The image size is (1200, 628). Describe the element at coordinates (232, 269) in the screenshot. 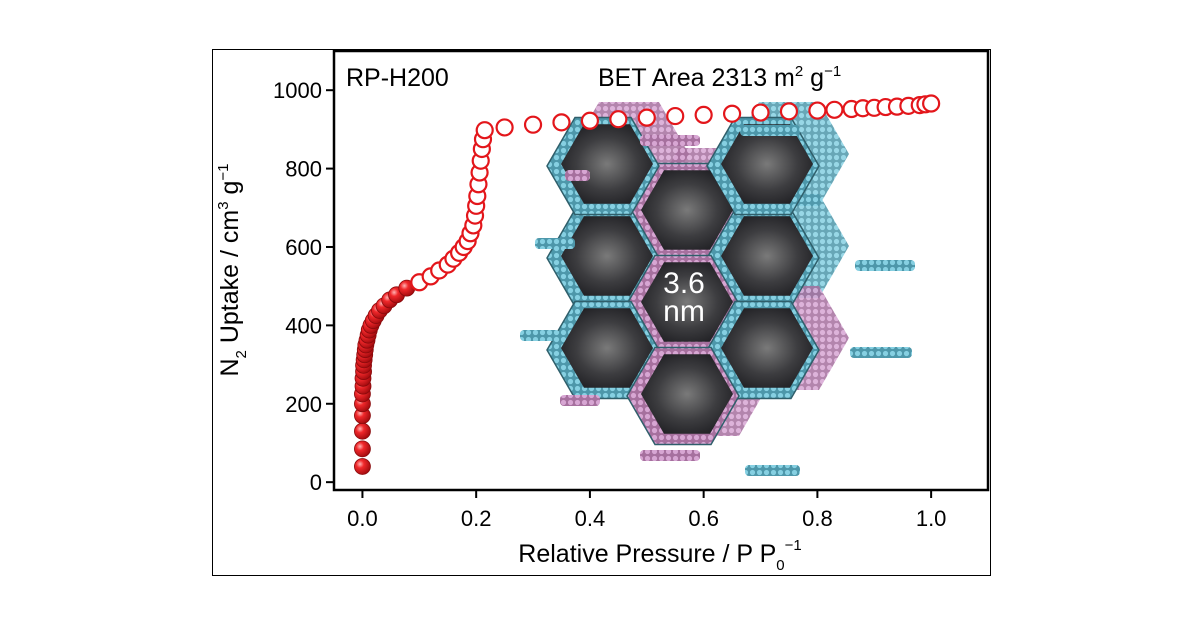

I see `y-axis-label: N2 Uptake / cm3 g−1` at that location.